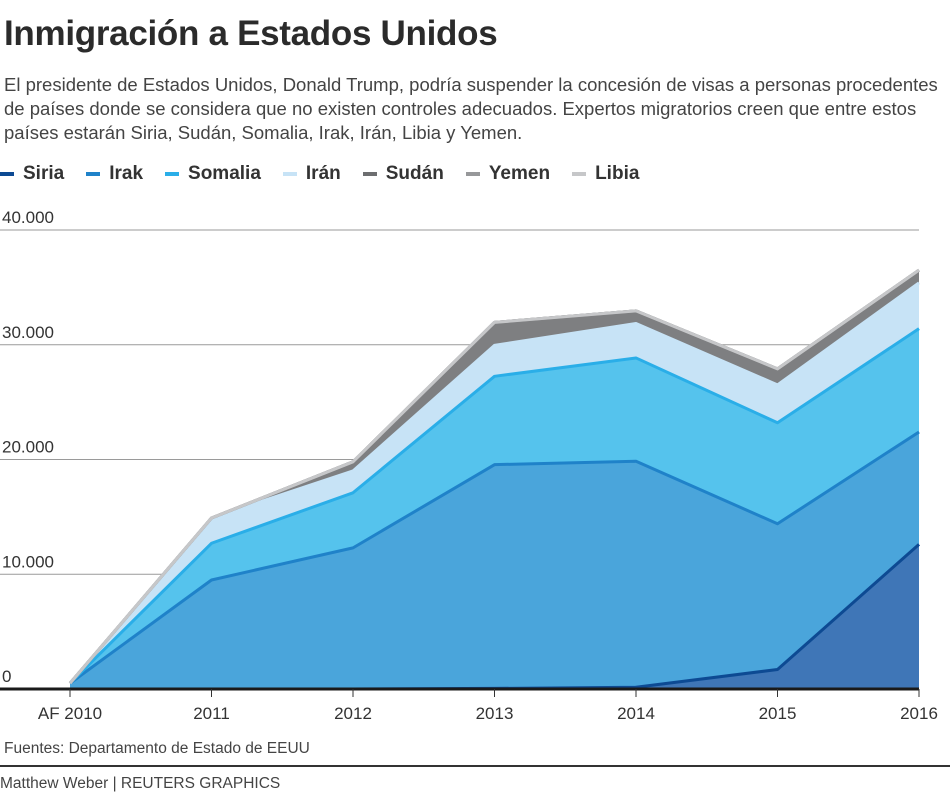  Describe the element at coordinates (251, 33) in the screenshot. I see `chart-title: Inmigración a Estados Unidos` at that location.